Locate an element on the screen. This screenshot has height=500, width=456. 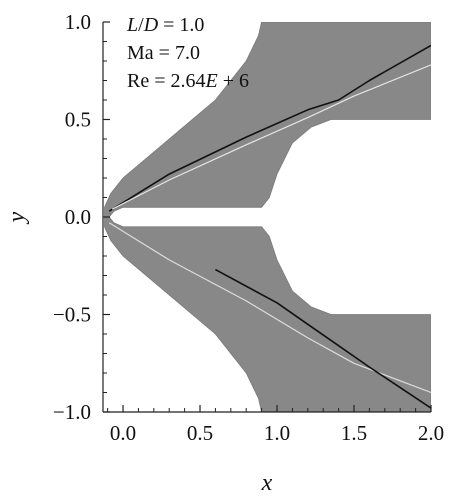
annotation-part: + 6 is located at coordinates (233, 81).